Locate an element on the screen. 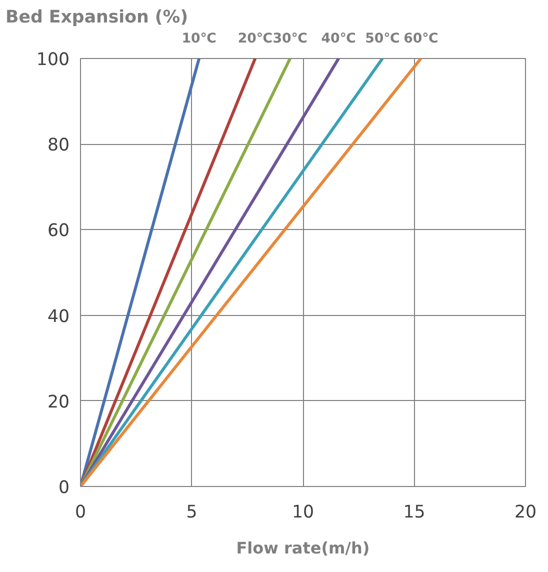  y-tick-label: 0 is located at coordinates (64, 488).